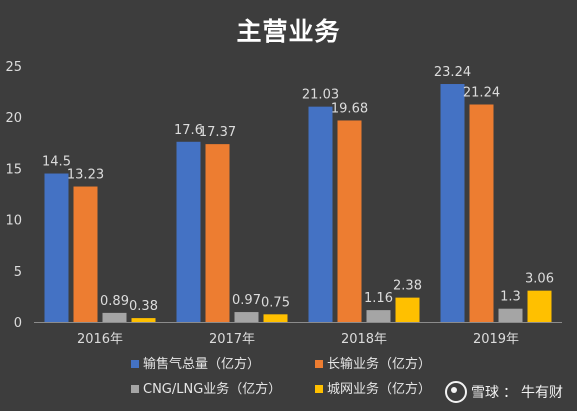 This screenshot has width=577, height=411. I want to click on data-label: 21.24, so click(481, 93).